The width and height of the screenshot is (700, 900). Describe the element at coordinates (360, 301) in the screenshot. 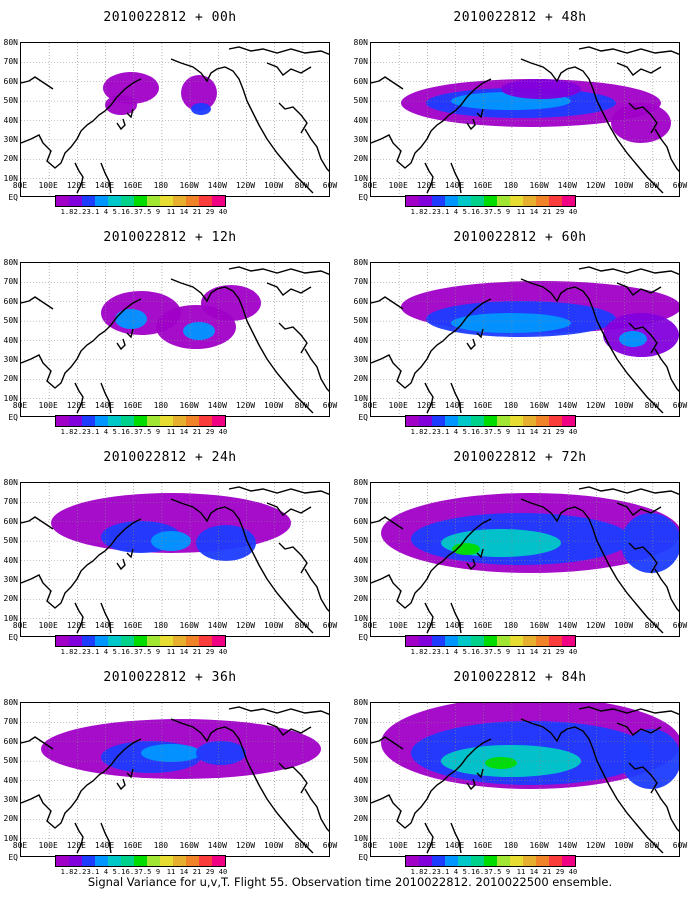

I see `latitude-label: 60N` at that location.